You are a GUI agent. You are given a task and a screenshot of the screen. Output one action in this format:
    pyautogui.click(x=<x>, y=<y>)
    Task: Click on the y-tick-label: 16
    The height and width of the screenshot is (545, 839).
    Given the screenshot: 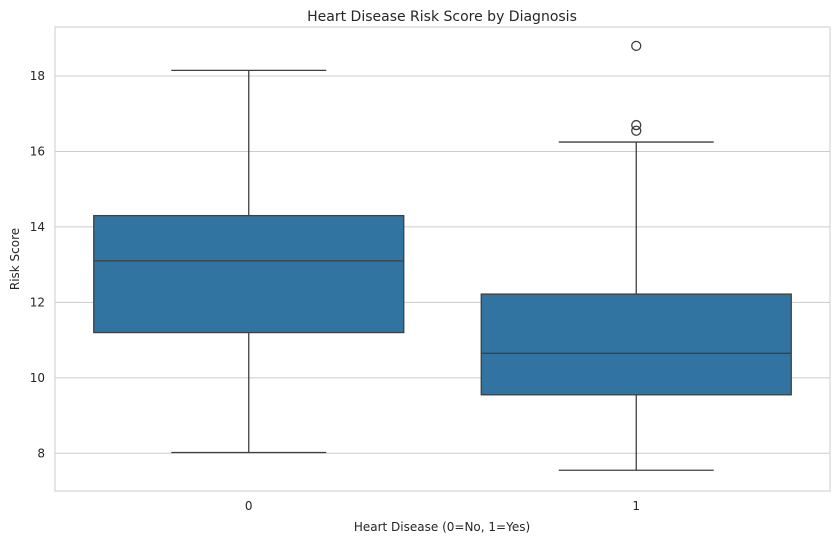 What is the action you would take?
    pyautogui.click(x=37, y=151)
    